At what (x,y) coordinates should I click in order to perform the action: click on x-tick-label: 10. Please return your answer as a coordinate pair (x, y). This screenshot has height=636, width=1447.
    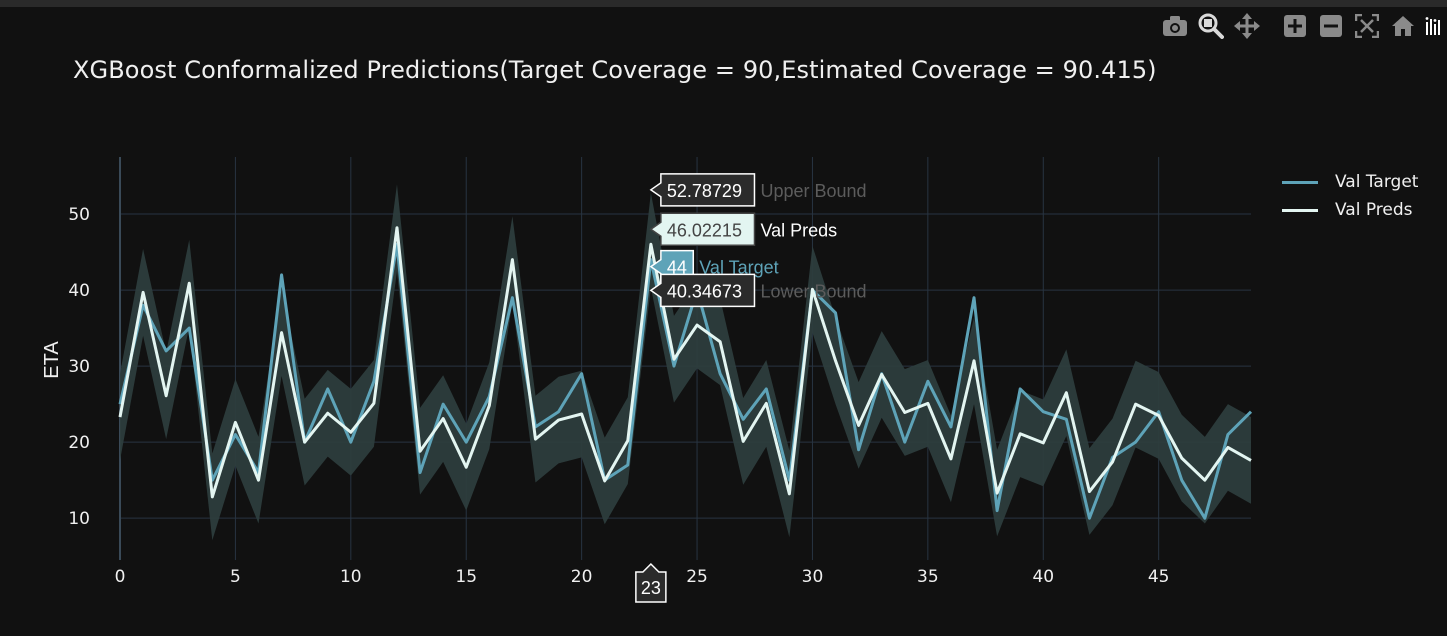
    Looking at the image, I should click on (351, 577).